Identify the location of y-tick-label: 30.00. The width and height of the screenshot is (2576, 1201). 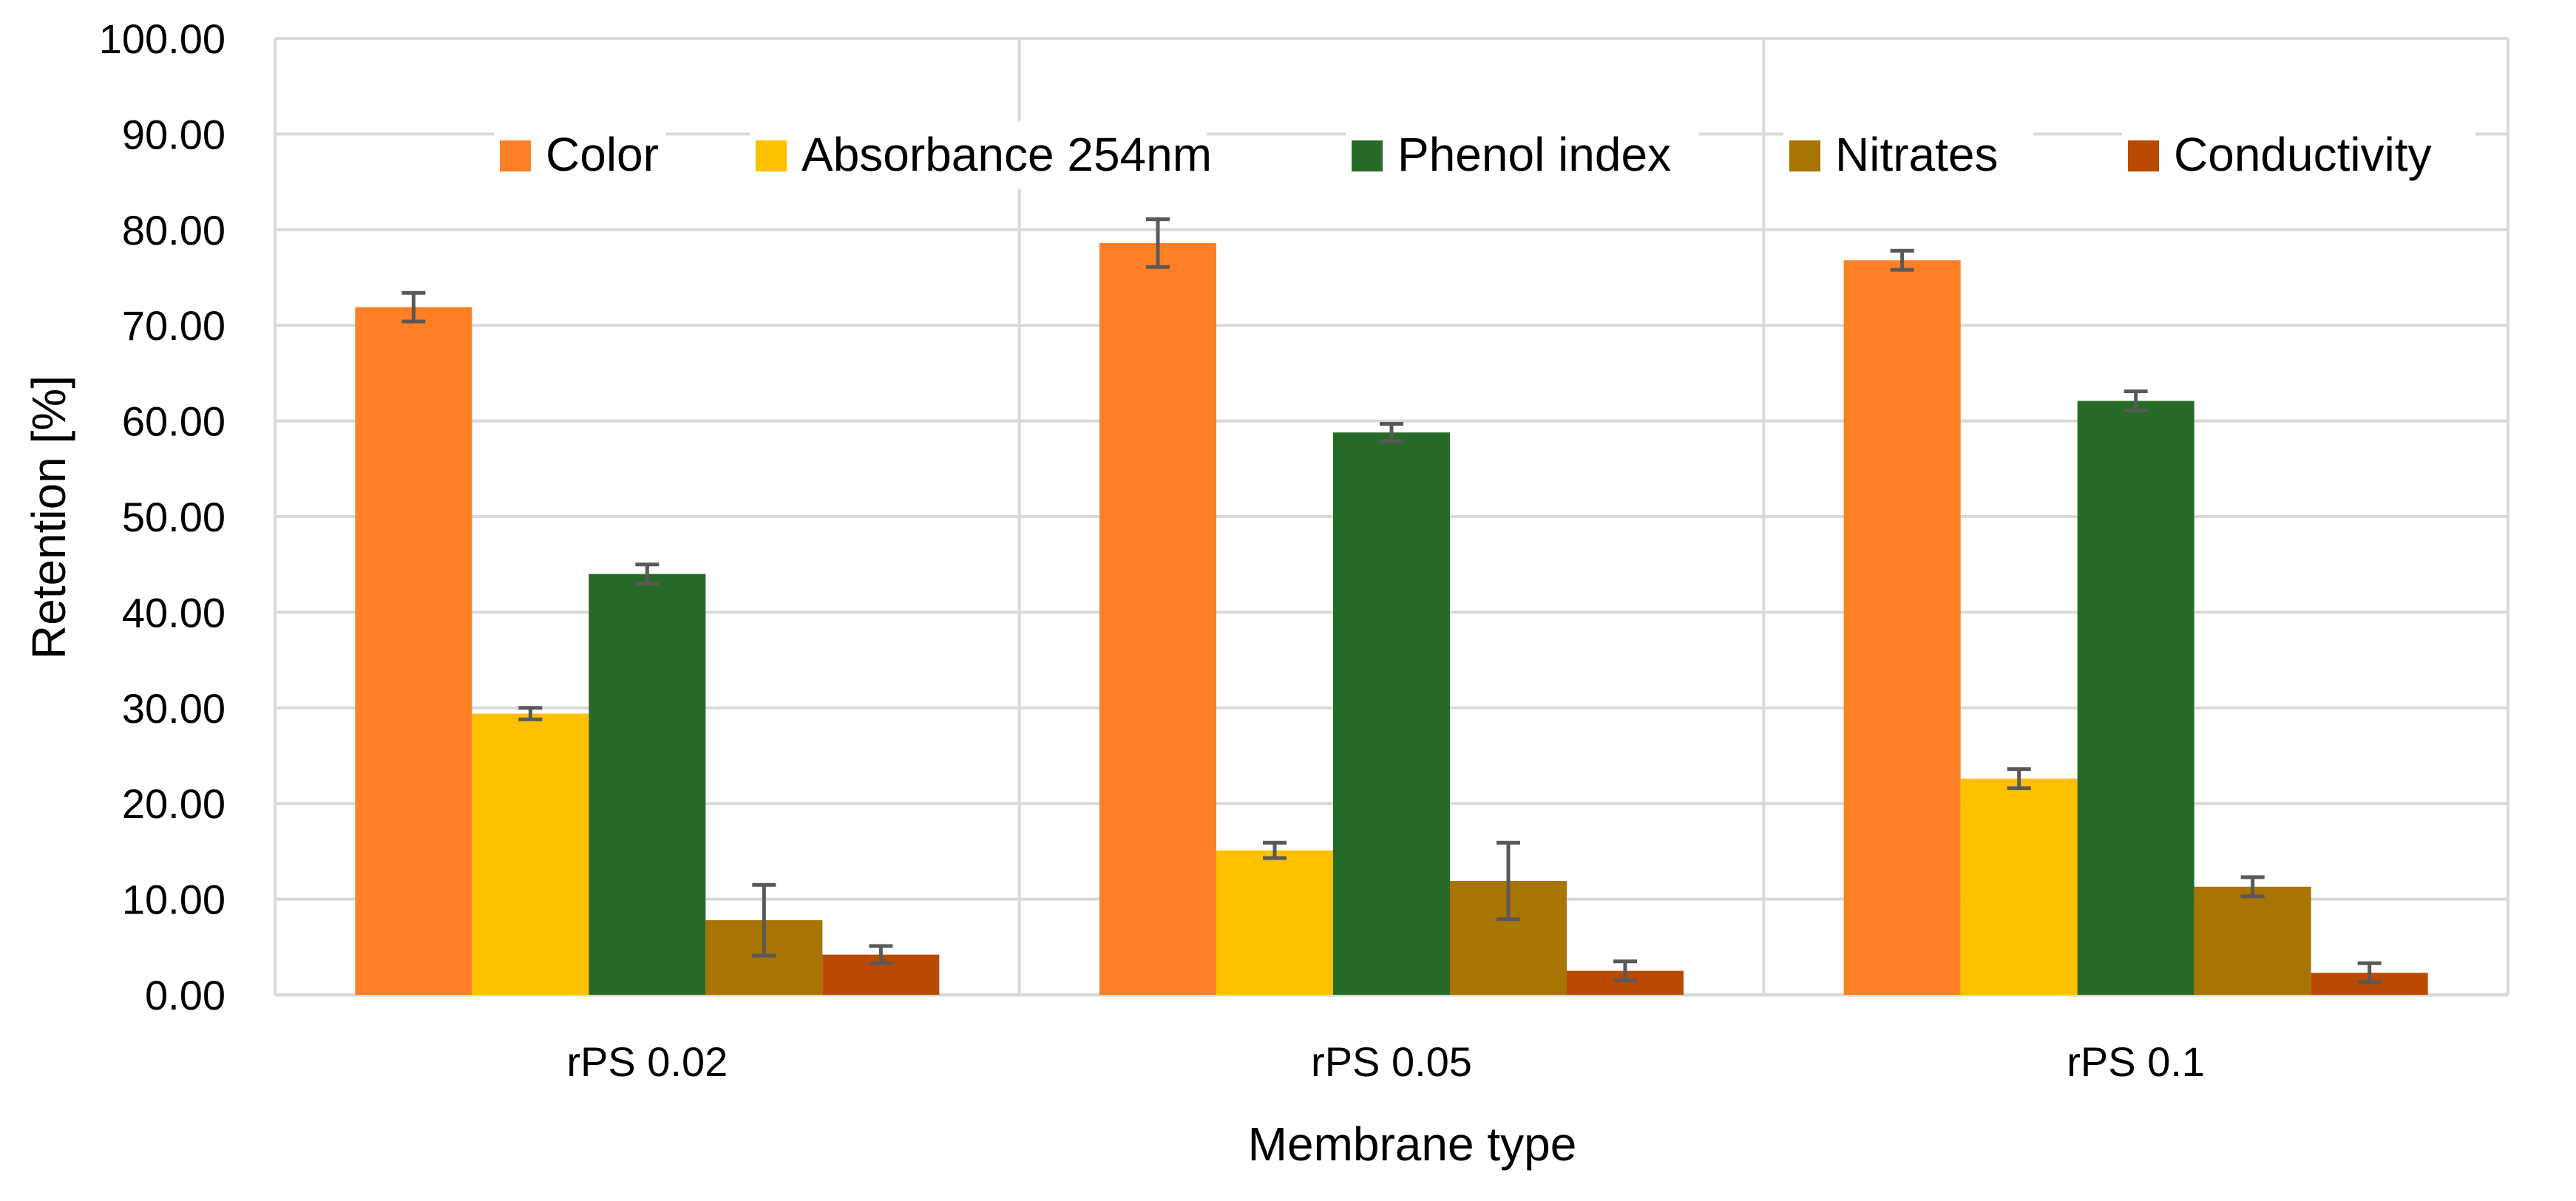
(174, 708).